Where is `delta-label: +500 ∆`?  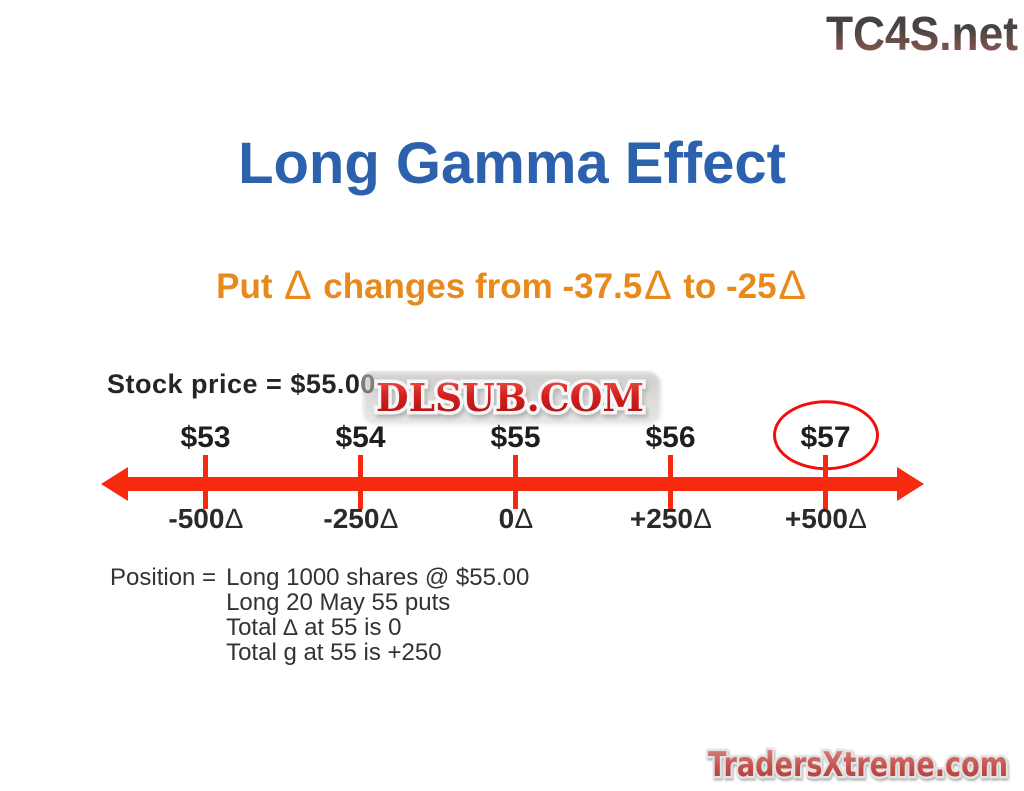
delta-label: +500 ∆ is located at coordinates (825, 518).